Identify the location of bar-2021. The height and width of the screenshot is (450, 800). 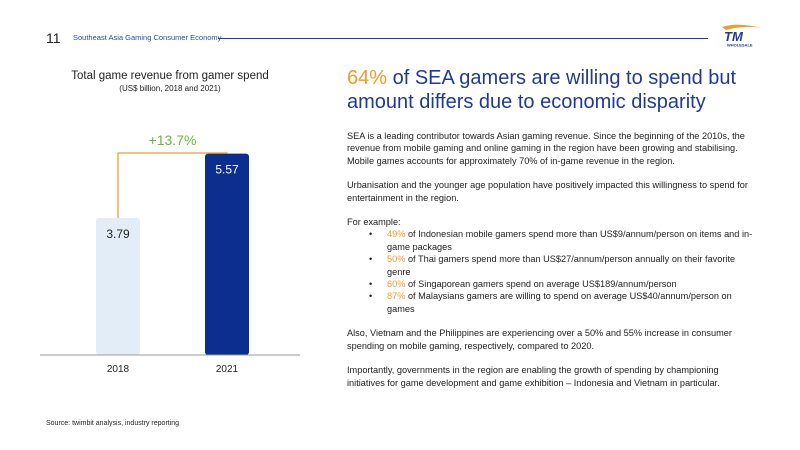
(227, 254).